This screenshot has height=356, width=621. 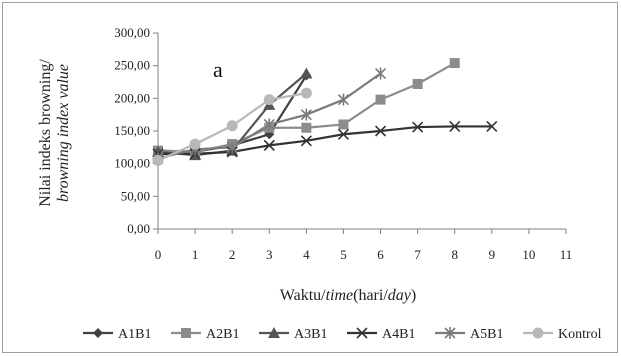 I want to click on x-axis-title: Waktu/time(hari/day), so click(x=348, y=295).